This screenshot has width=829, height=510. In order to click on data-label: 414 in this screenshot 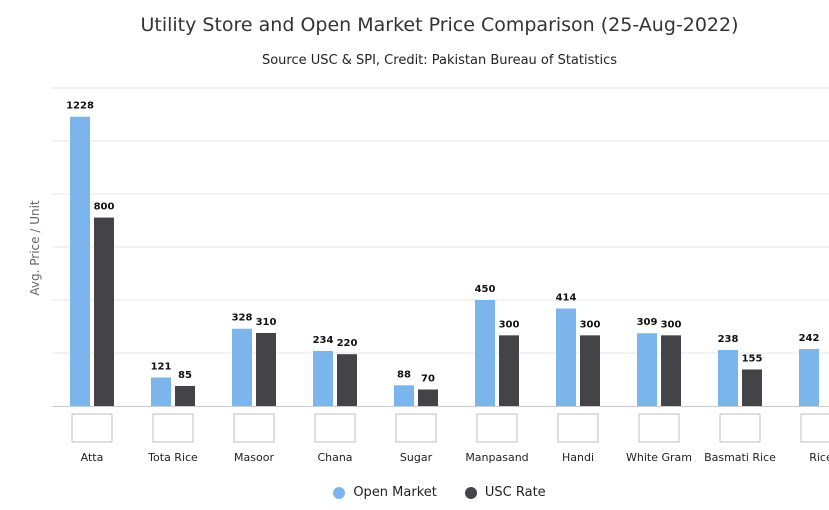, I will do `click(566, 297)`.